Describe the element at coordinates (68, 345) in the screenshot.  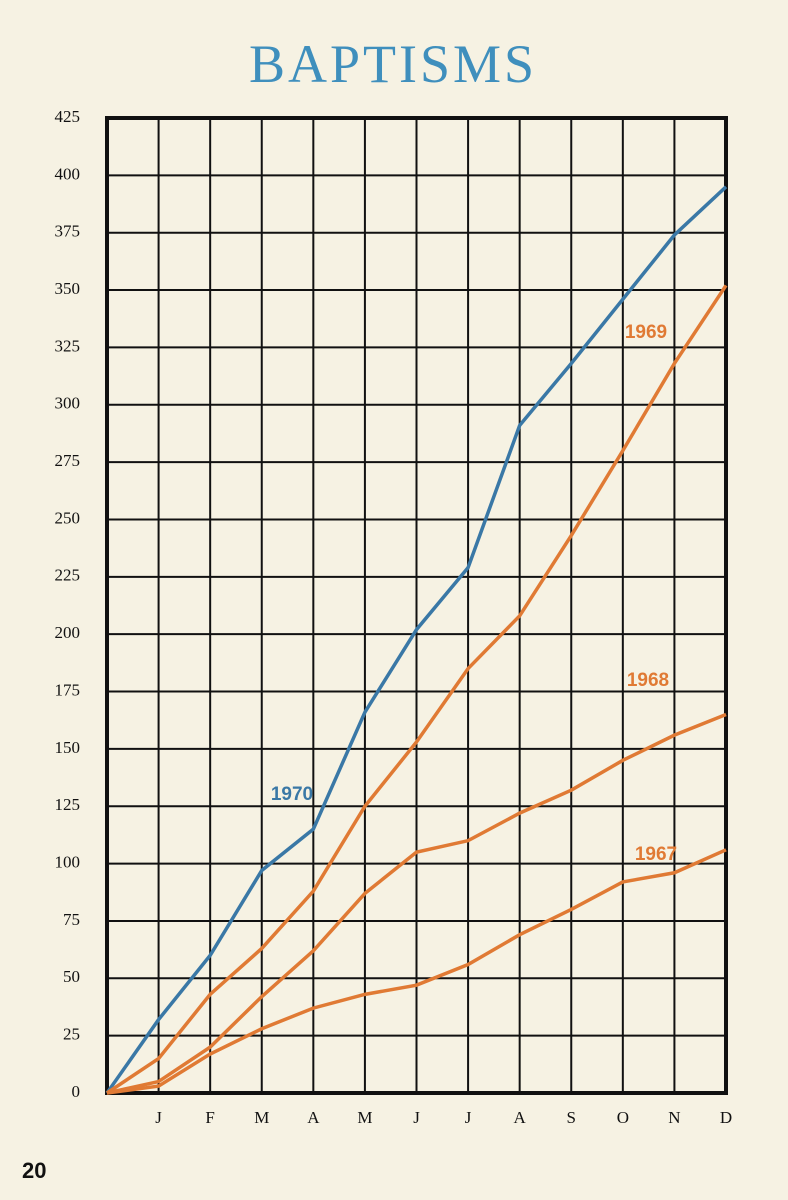
I see `y-tick-label: 325` at that location.